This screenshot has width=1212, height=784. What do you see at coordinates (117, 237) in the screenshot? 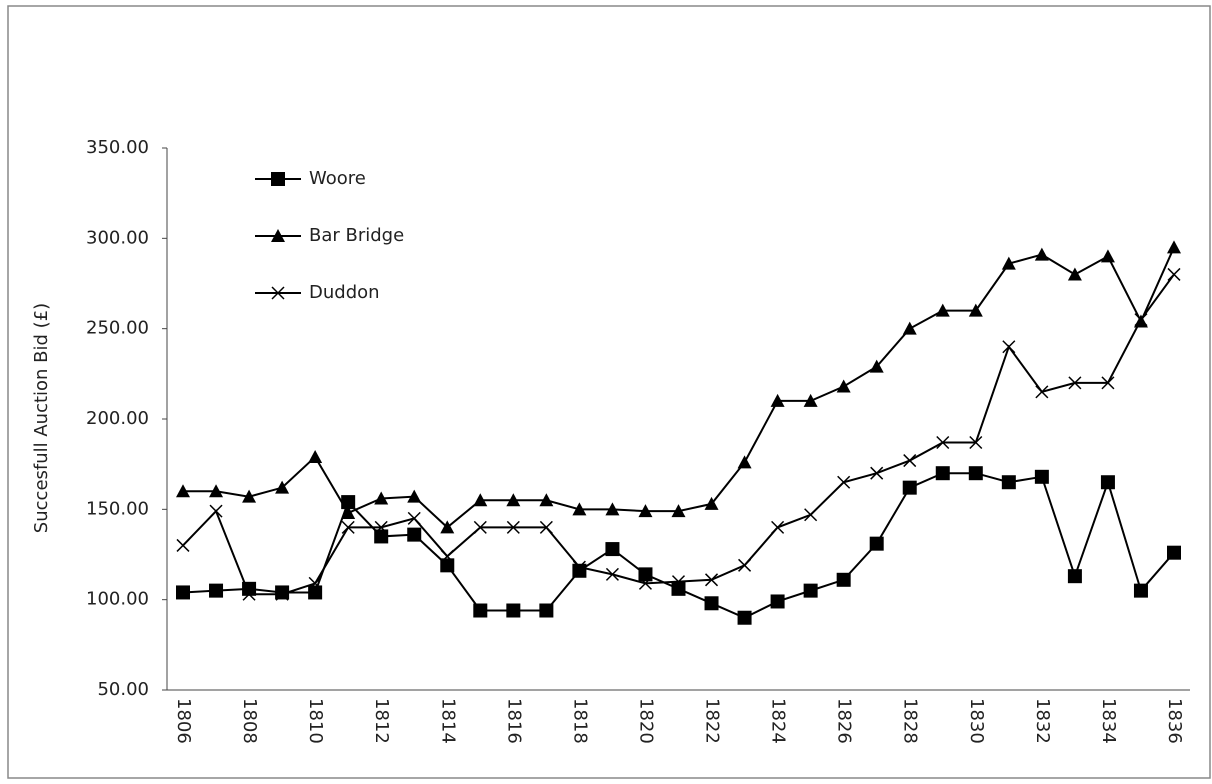
I see `y-tick-label: 300.00` at bounding box center [117, 237].